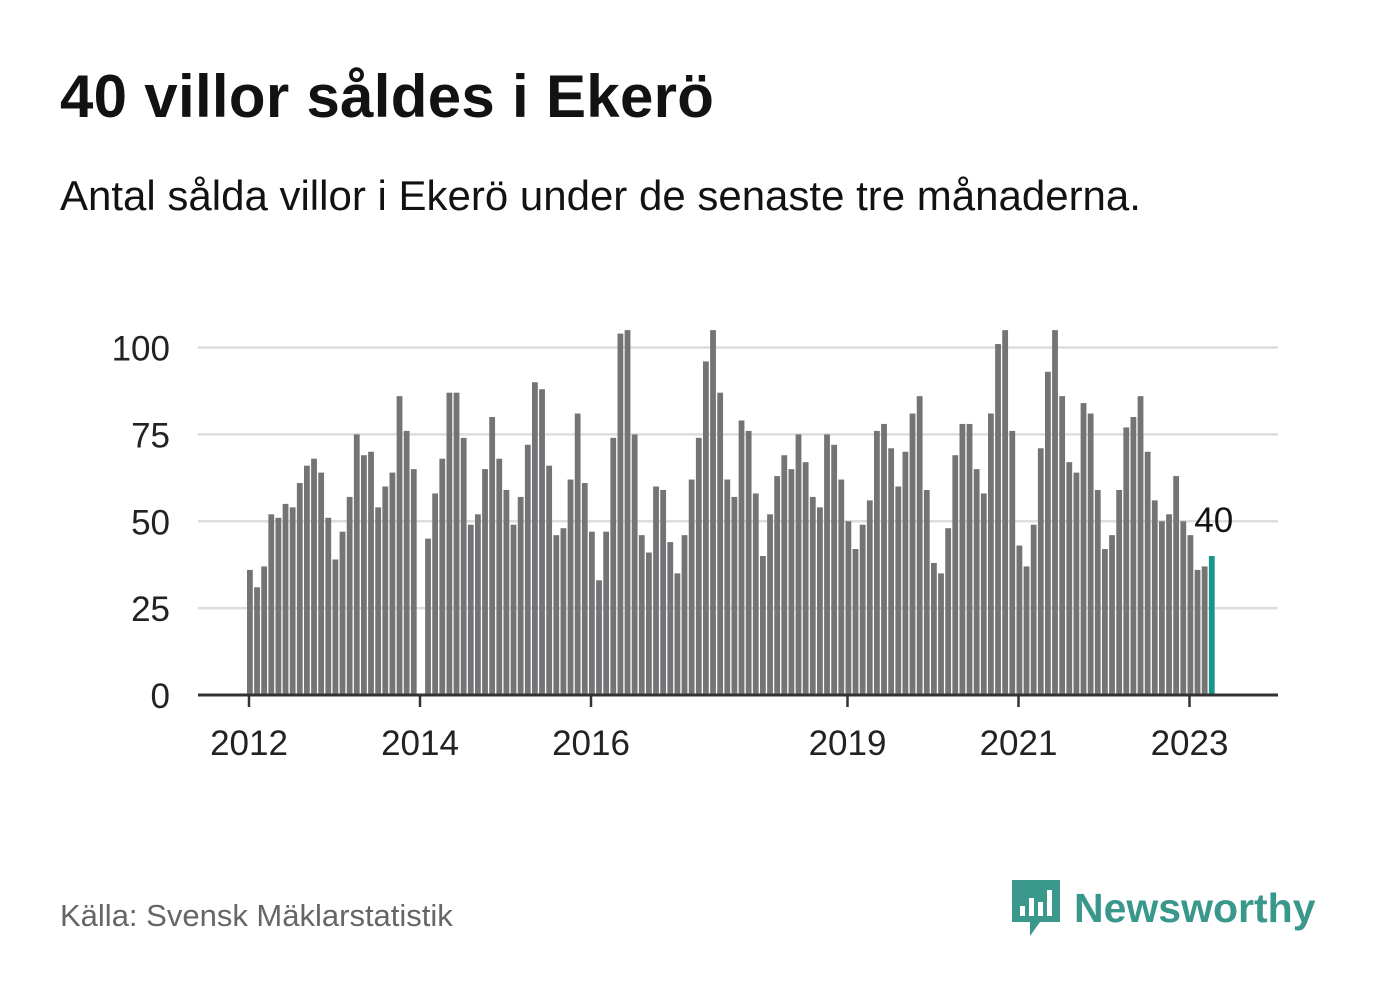 This screenshot has width=1382, height=999. Describe the element at coordinates (1195, 907) in the screenshot. I see `brand-name: Newsworthy` at that location.